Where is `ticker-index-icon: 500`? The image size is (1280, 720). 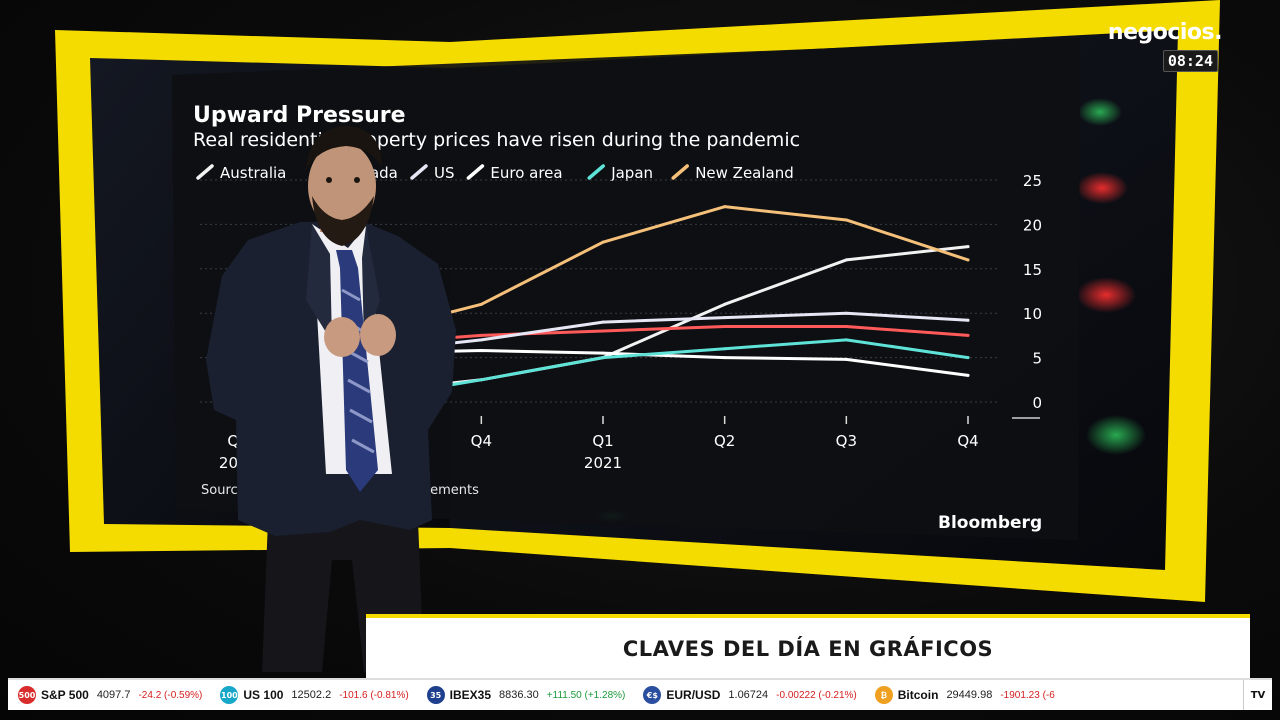 ticker-index-icon: 500 is located at coordinates (27, 695).